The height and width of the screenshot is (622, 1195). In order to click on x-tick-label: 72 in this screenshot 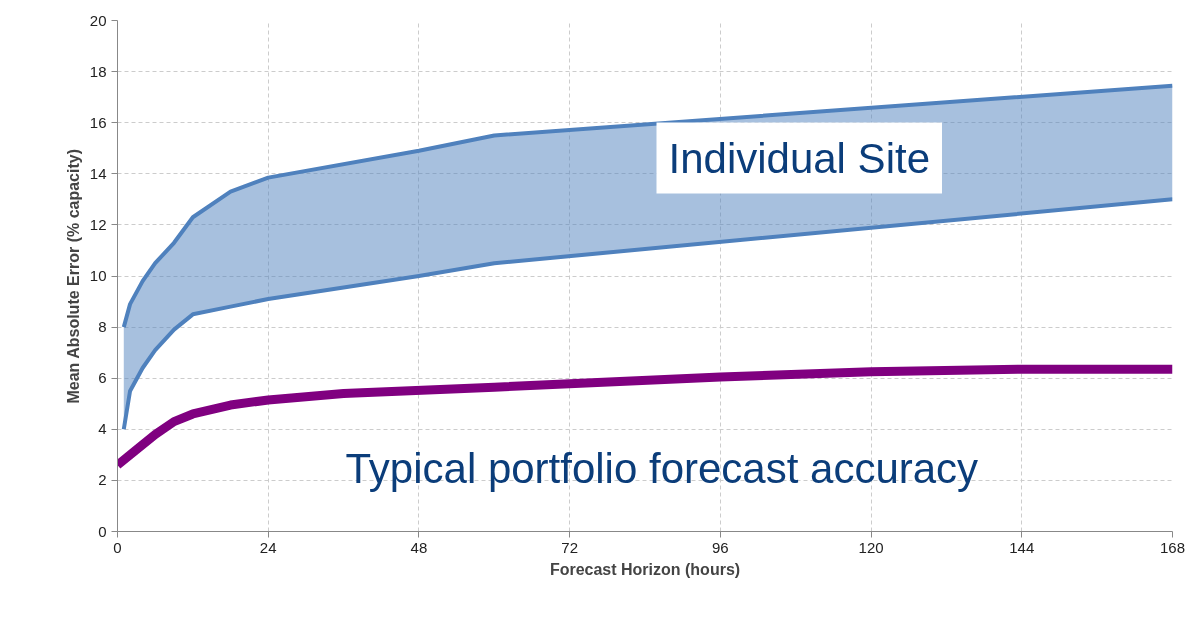, I will do `click(569, 547)`.